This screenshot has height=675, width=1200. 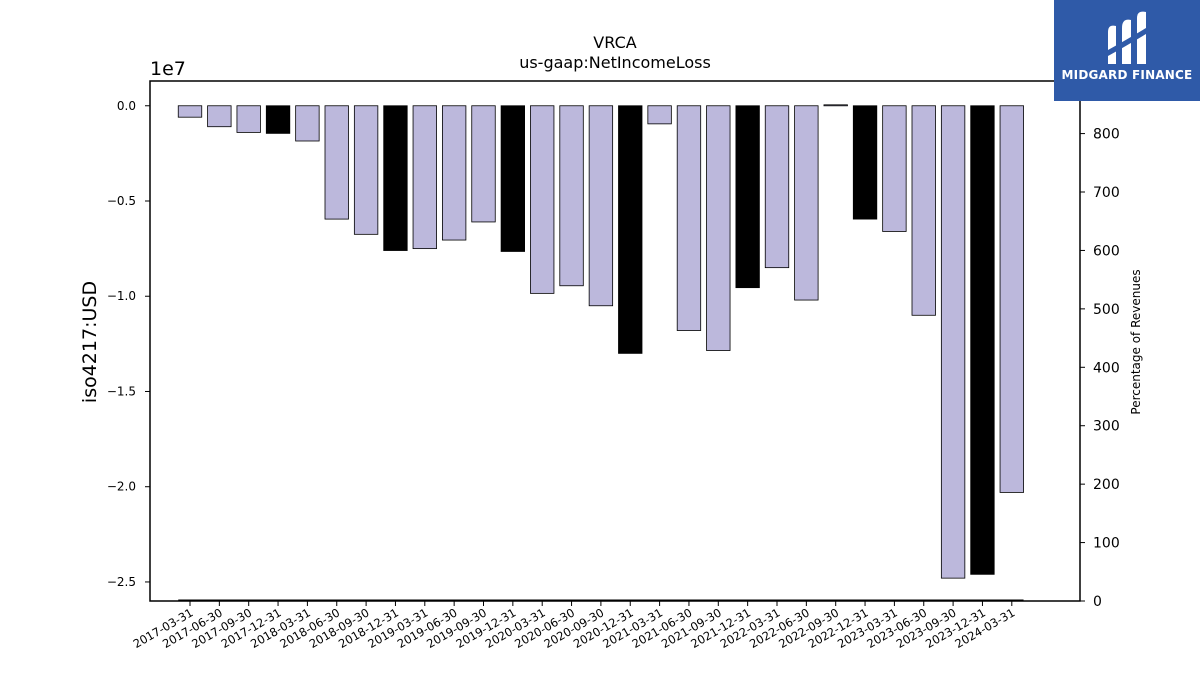 What do you see at coordinates (121, 391) in the screenshot?
I see `y-tick-label: −1.5` at bounding box center [121, 391].